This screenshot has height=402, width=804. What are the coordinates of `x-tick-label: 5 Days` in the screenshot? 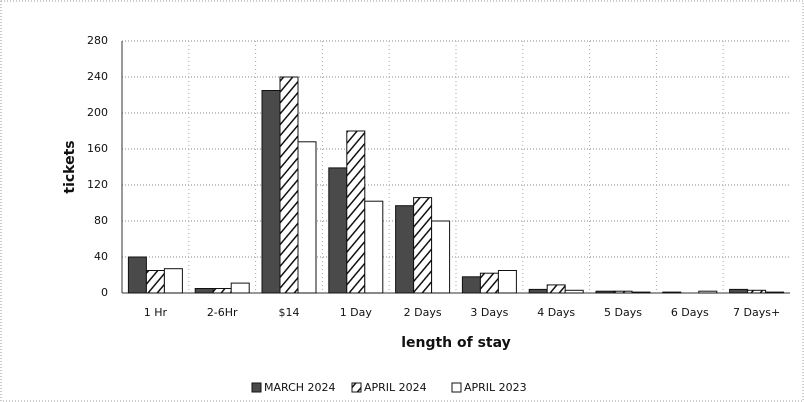 It's located at (623, 312).